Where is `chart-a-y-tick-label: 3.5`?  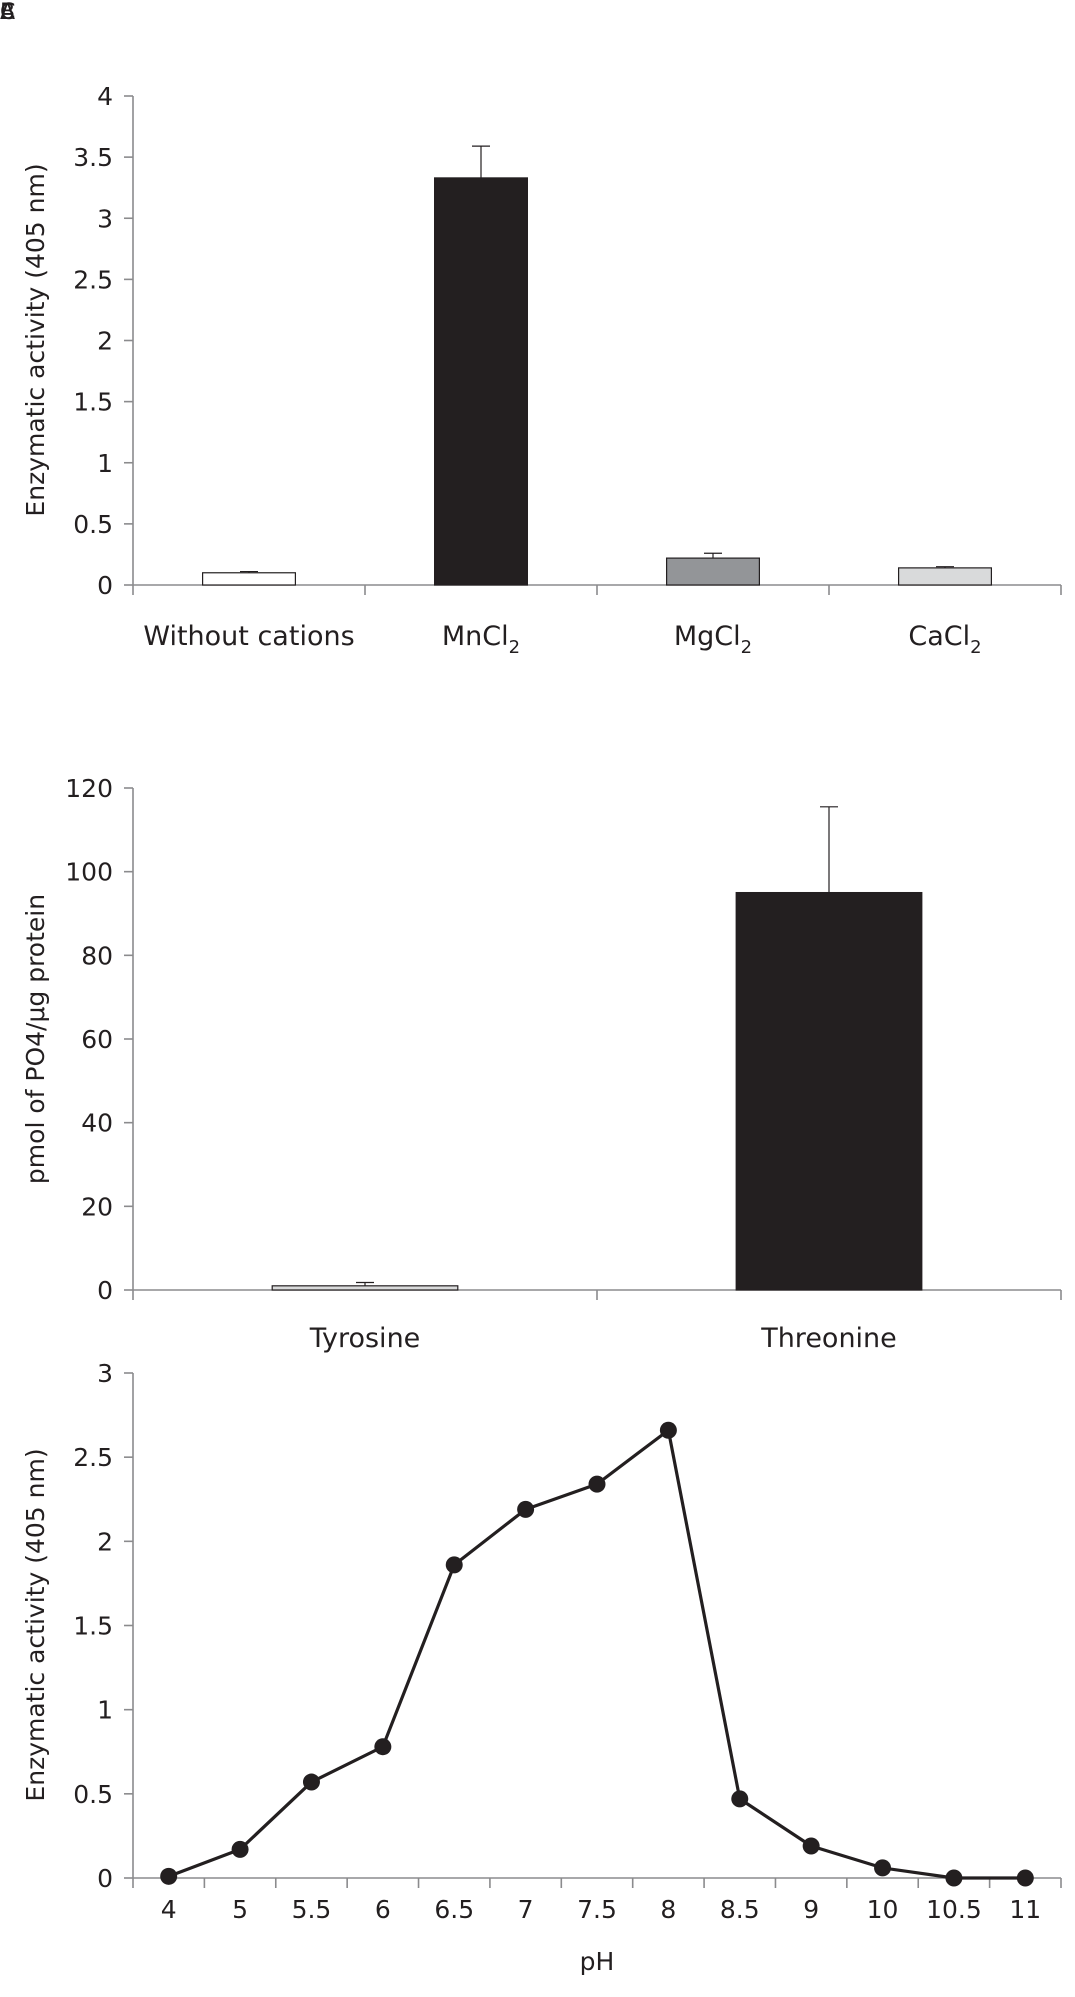
chart-a-y-tick-label: 3.5 is located at coordinates (93, 157).